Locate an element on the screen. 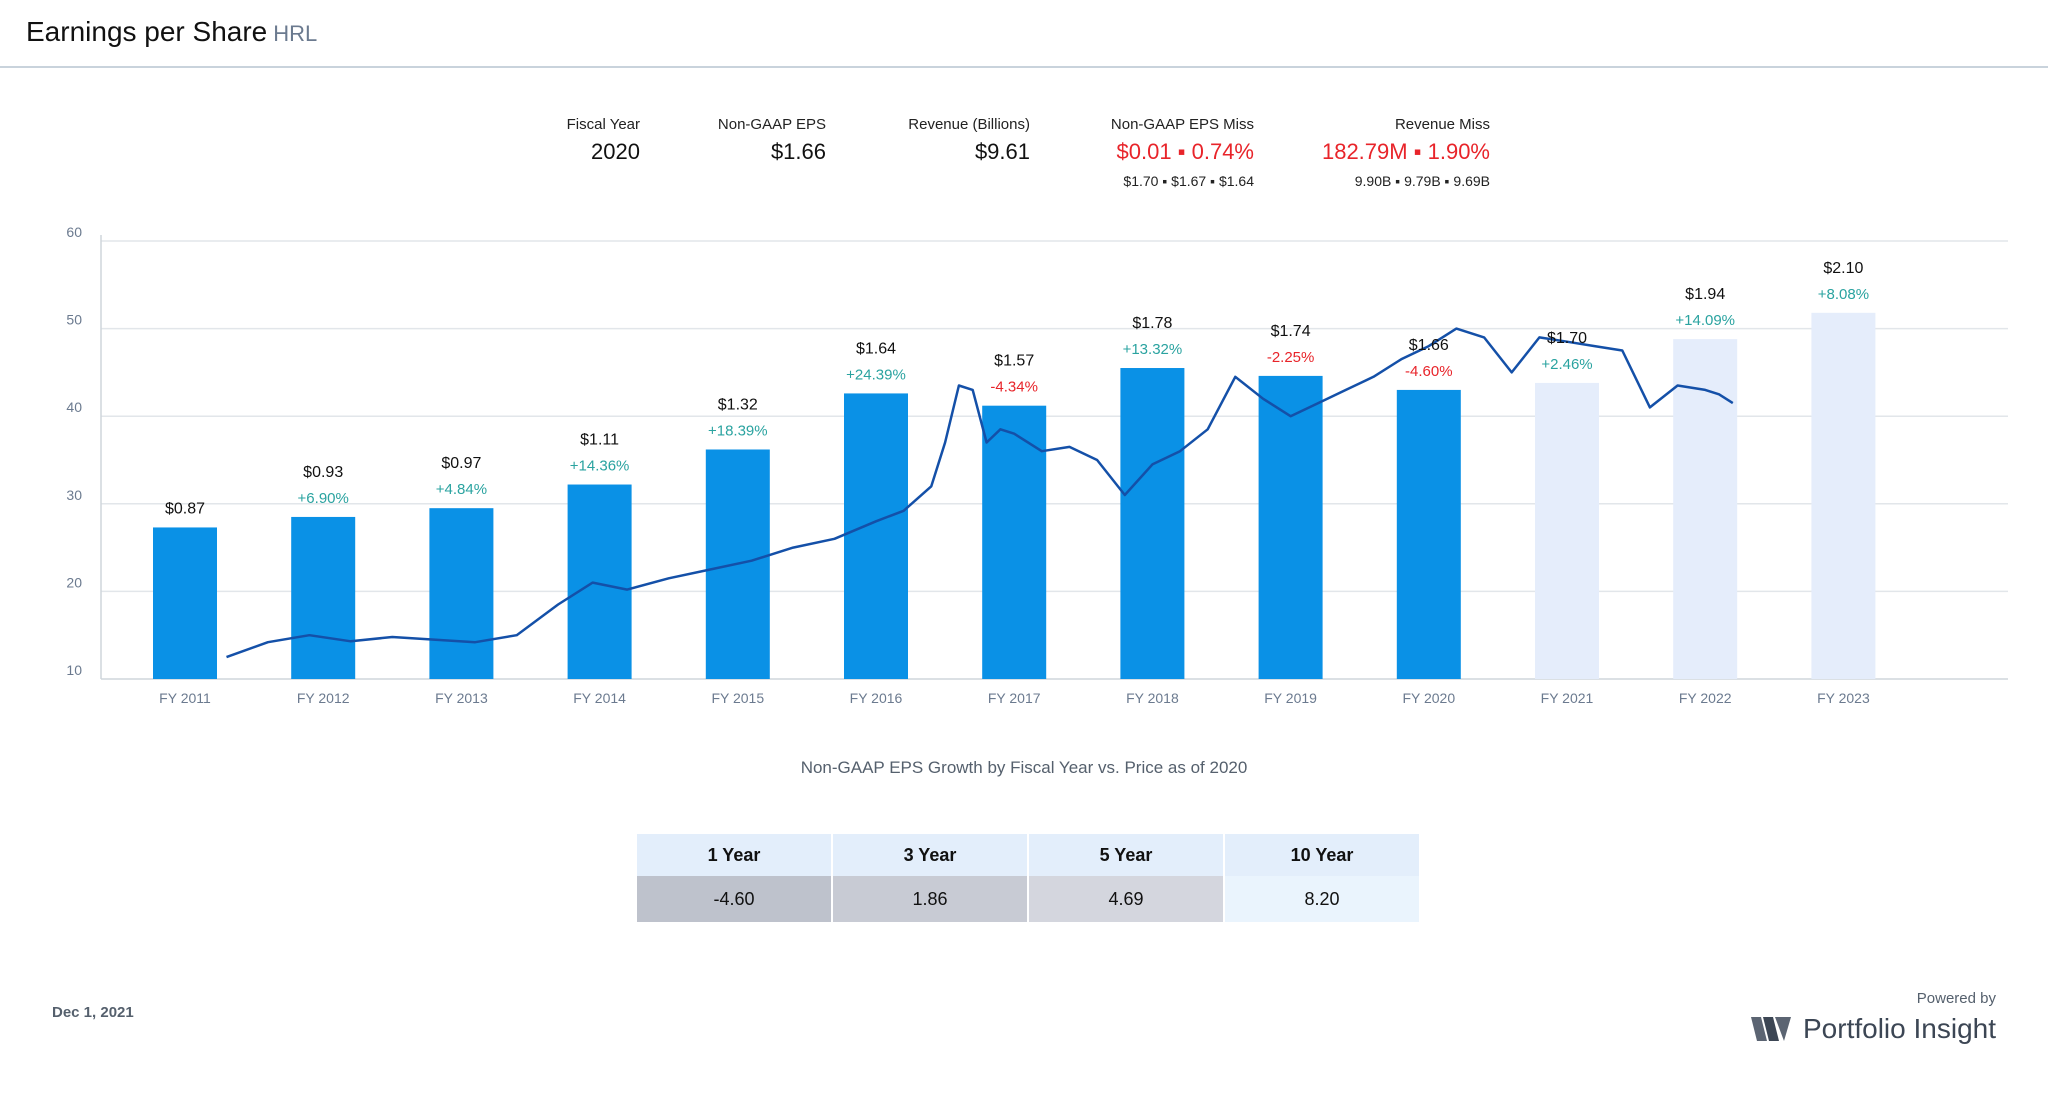 This screenshot has height=1109, width=2048. x-tick-label: FY 2017 is located at coordinates (1014, 698).